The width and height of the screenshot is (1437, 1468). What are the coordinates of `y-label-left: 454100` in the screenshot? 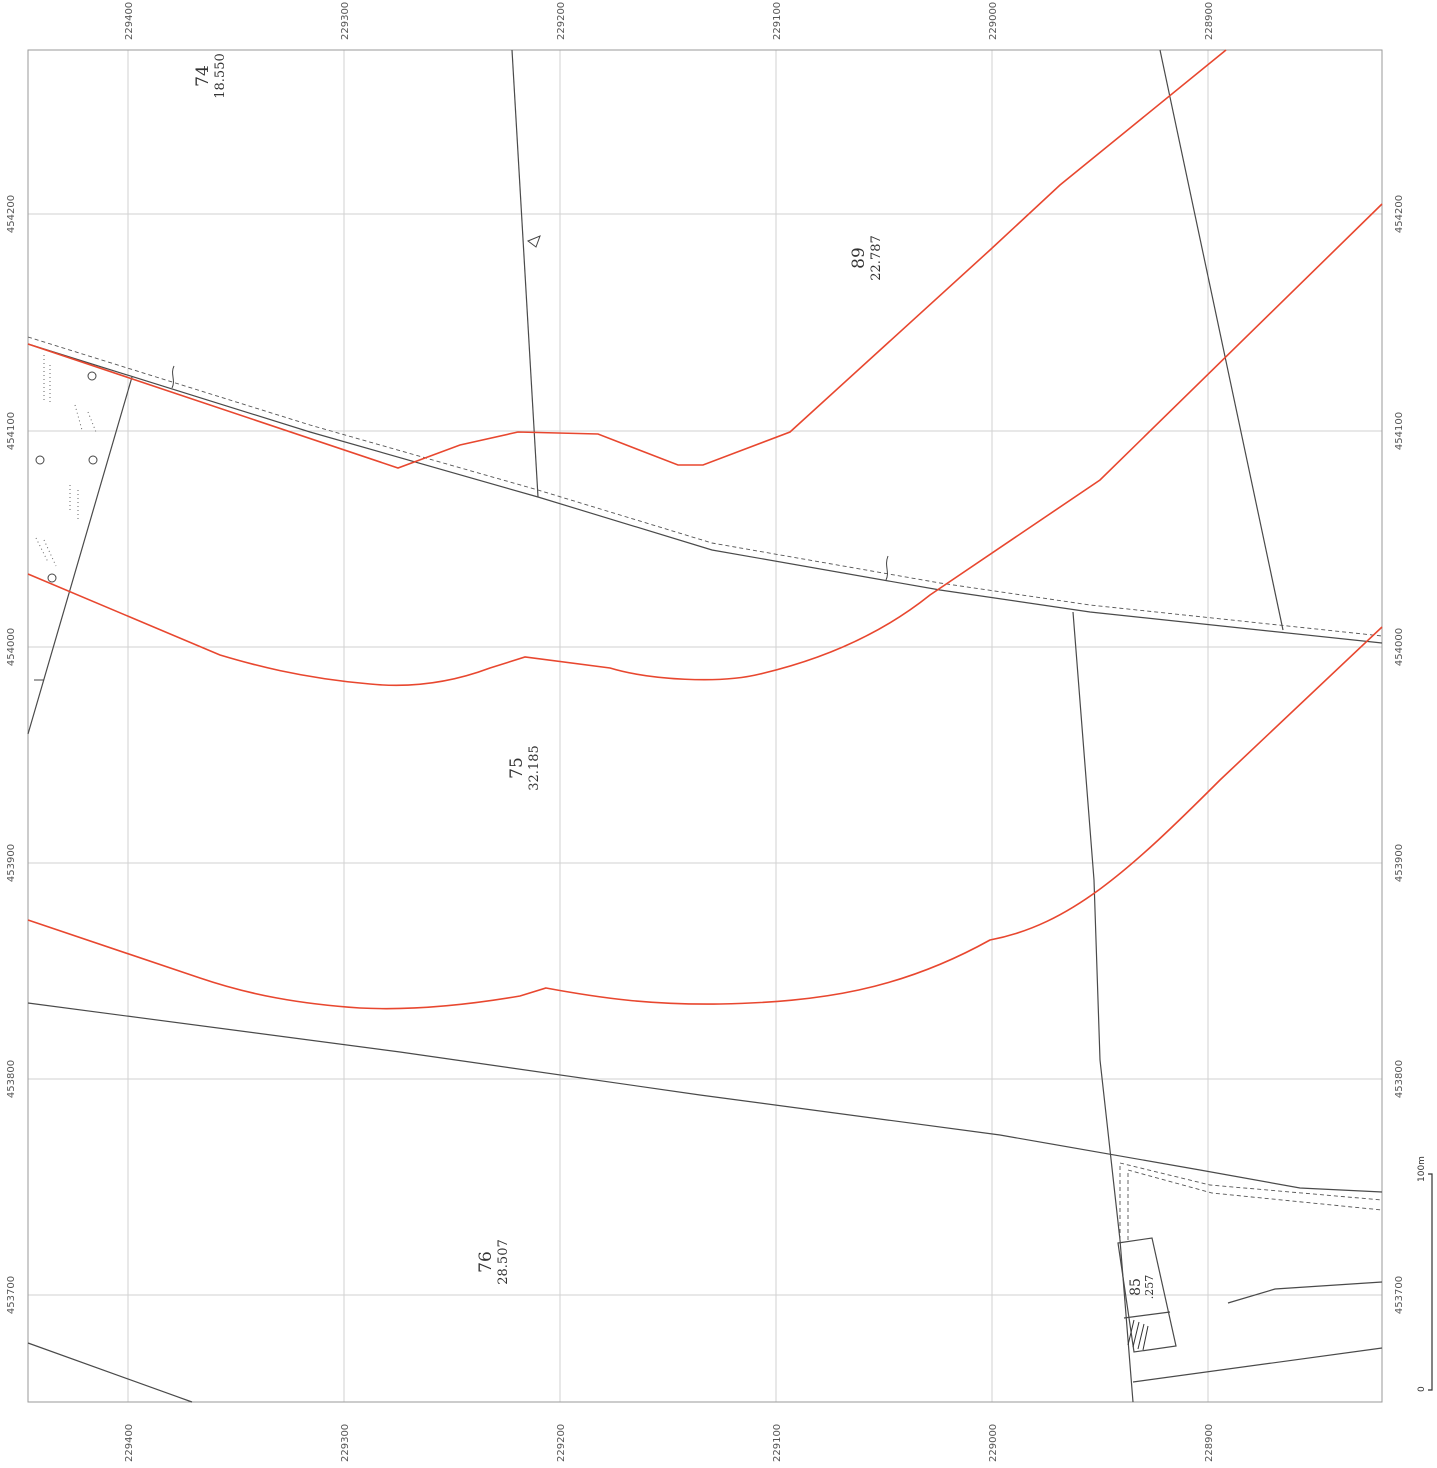 It's located at (11, 431).